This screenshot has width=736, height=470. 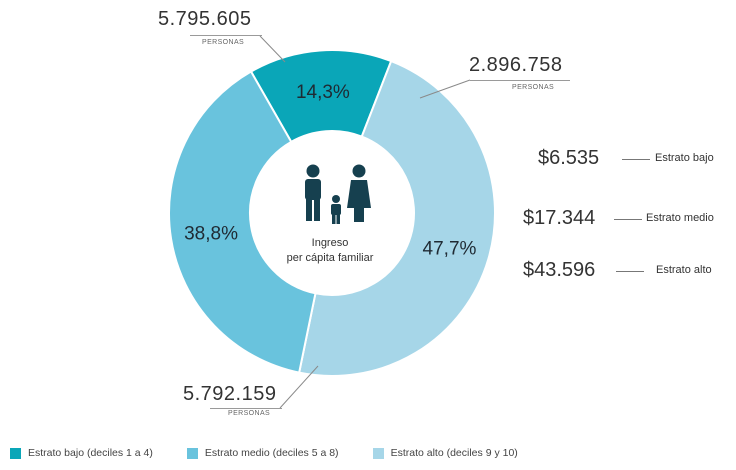 What do you see at coordinates (450, 249) in the screenshot?
I see `slice-label-alto: 47,7%` at bounding box center [450, 249].